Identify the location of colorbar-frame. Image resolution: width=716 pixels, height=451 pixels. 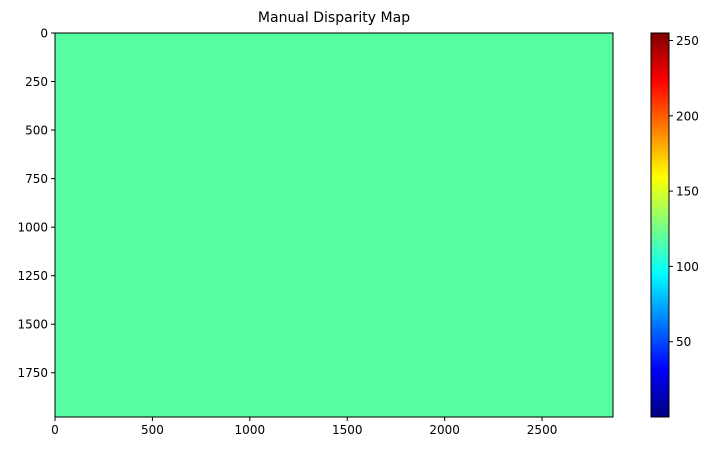
(660, 225).